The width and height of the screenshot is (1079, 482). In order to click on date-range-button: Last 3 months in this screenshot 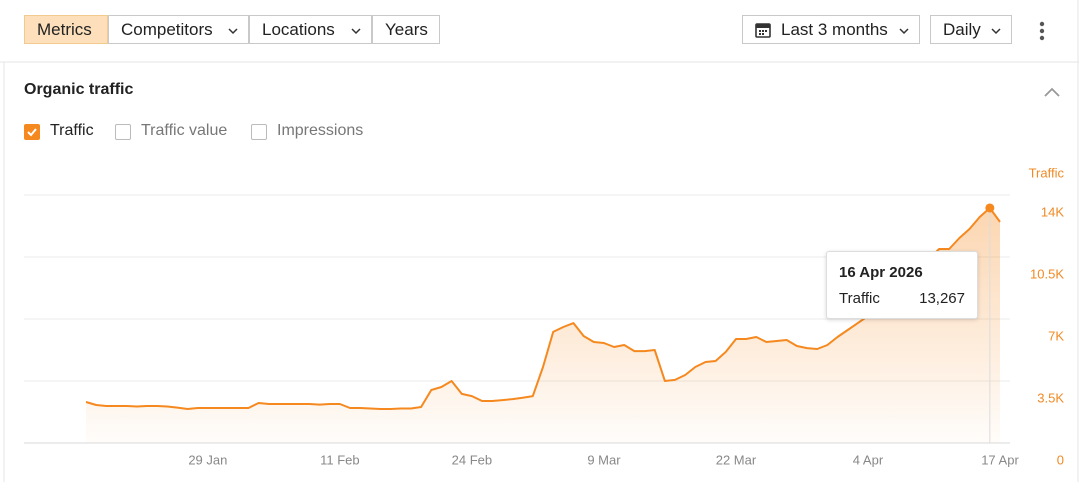, I will do `click(831, 29)`.